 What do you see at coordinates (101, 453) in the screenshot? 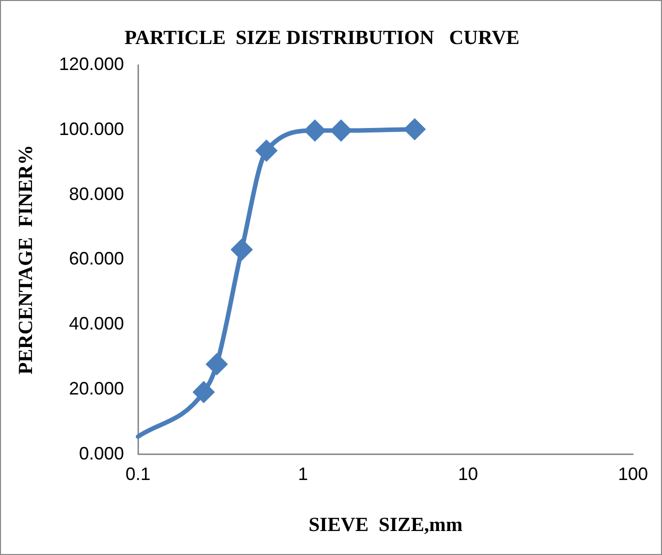
I see `y-tick-label: 0.000` at bounding box center [101, 453].